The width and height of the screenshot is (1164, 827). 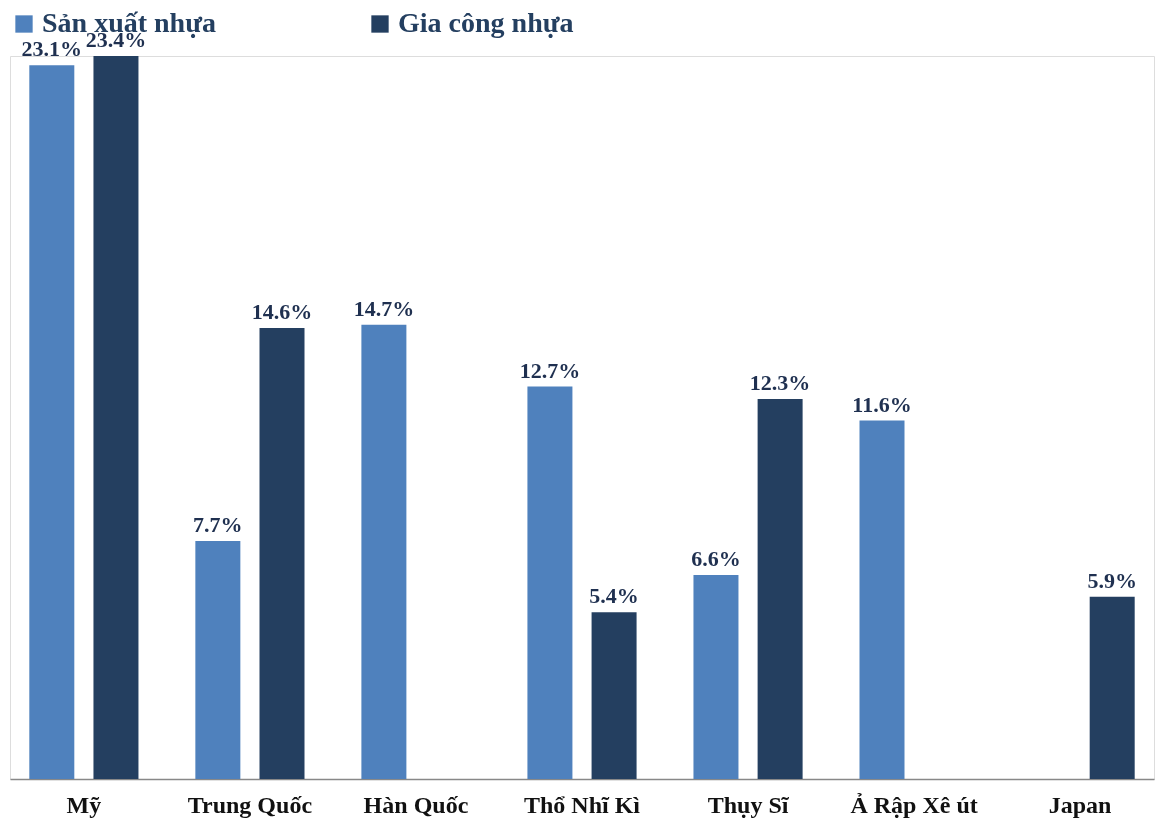 What do you see at coordinates (282, 311) in the screenshot?
I see `data-label: 14.6%` at bounding box center [282, 311].